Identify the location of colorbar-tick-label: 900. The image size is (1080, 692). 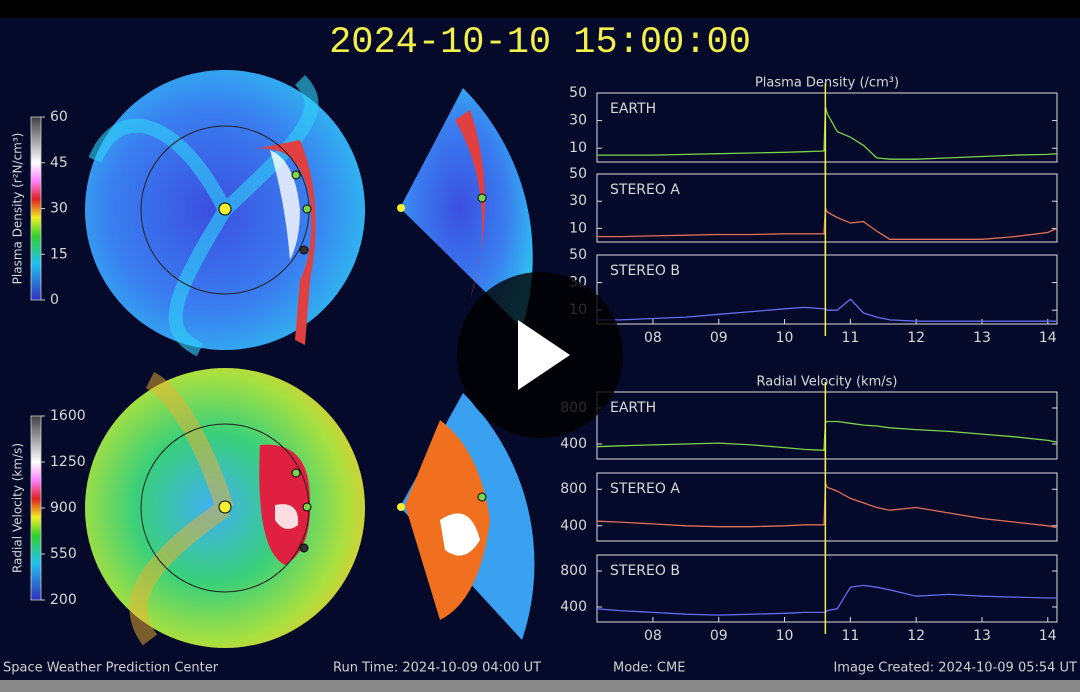
(63, 508).